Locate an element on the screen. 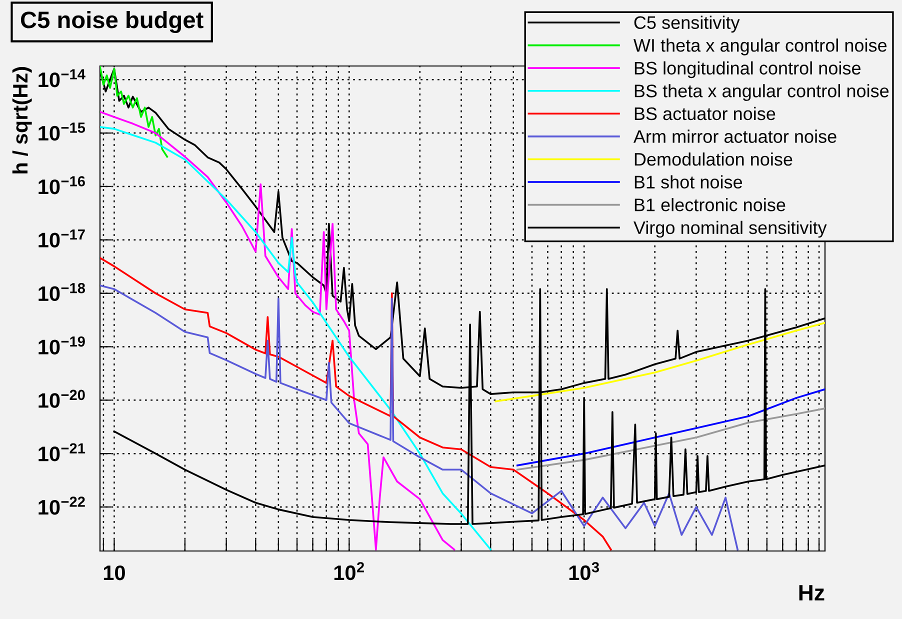 This screenshot has width=902, height=619. legend-label: BS longitudinal control noise is located at coordinates (747, 69).